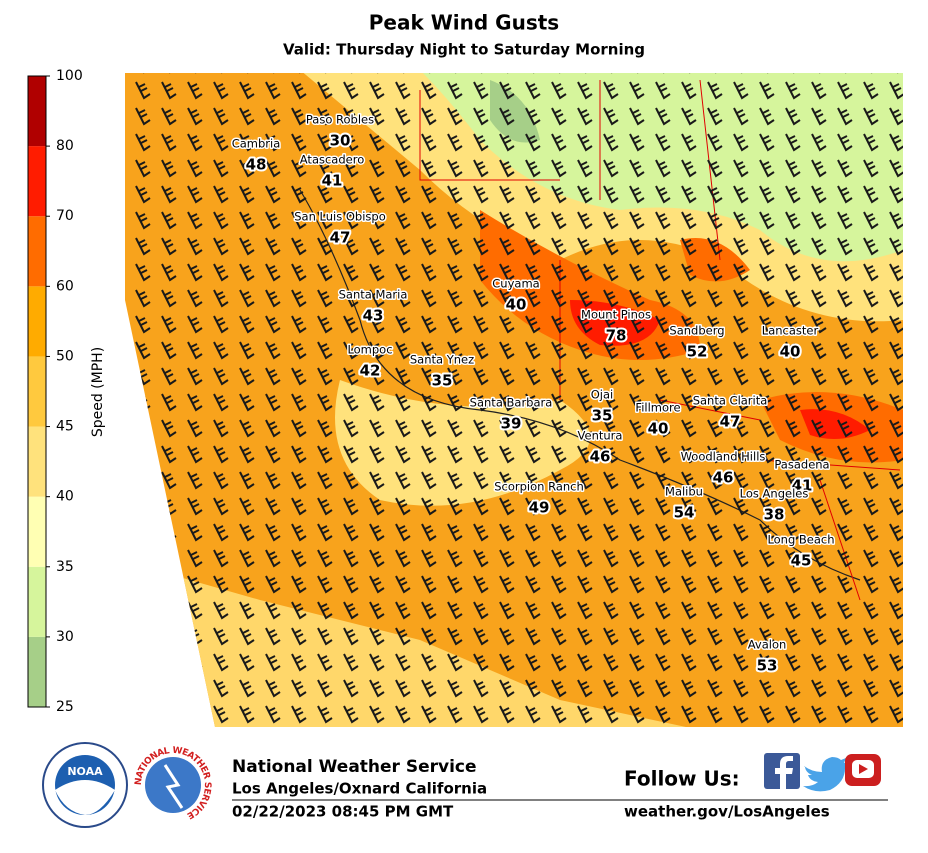 Image resolution: width=928 pixels, height=853 pixels. Describe the element at coordinates (684, 492) in the screenshot. I see `city-name: Malibu` at that location.